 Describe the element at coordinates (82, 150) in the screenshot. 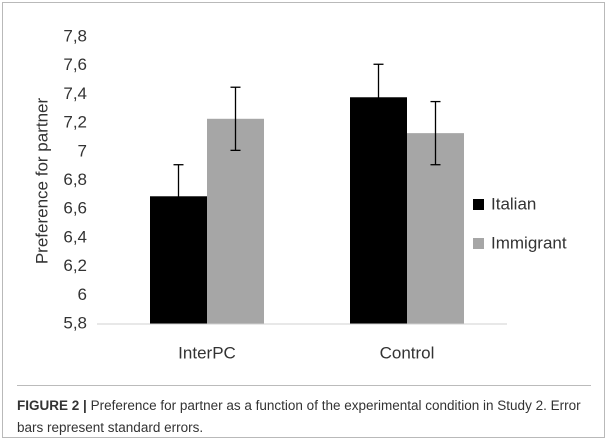

I see `y-tick-label: 7` at that location.